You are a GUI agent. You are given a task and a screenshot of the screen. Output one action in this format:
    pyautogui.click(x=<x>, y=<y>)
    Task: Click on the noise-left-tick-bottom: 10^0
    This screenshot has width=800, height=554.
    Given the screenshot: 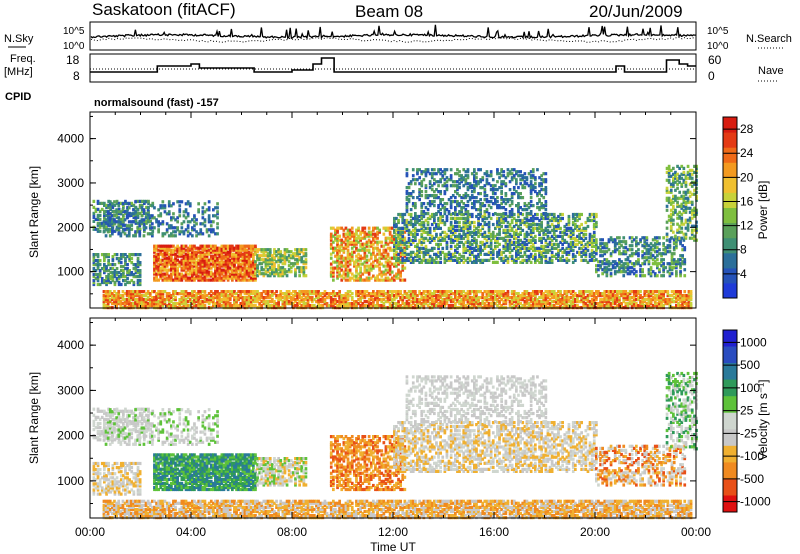 What is the action you would take?
    pyautogui.click(x=74, y=46)
    